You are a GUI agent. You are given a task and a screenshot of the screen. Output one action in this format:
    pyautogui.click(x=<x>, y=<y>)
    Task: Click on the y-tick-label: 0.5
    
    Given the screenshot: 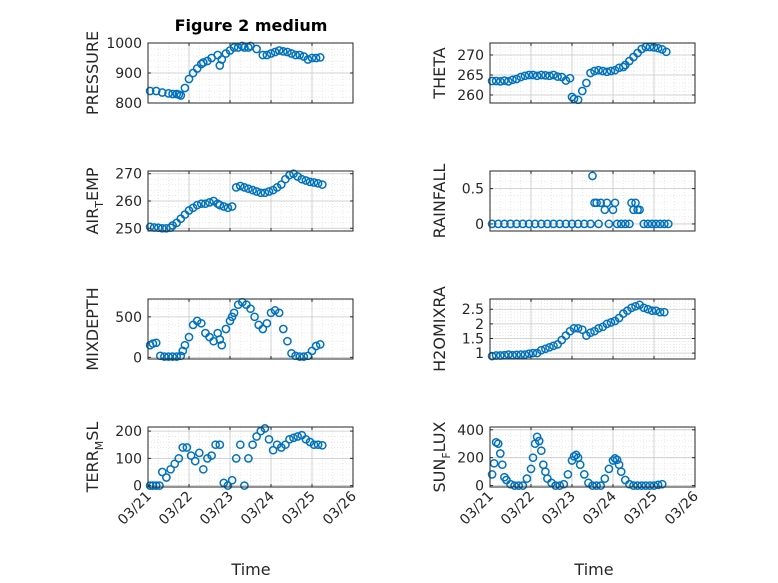 What is the action you would take?
    pyautogui.click(x=473, y=190)
    